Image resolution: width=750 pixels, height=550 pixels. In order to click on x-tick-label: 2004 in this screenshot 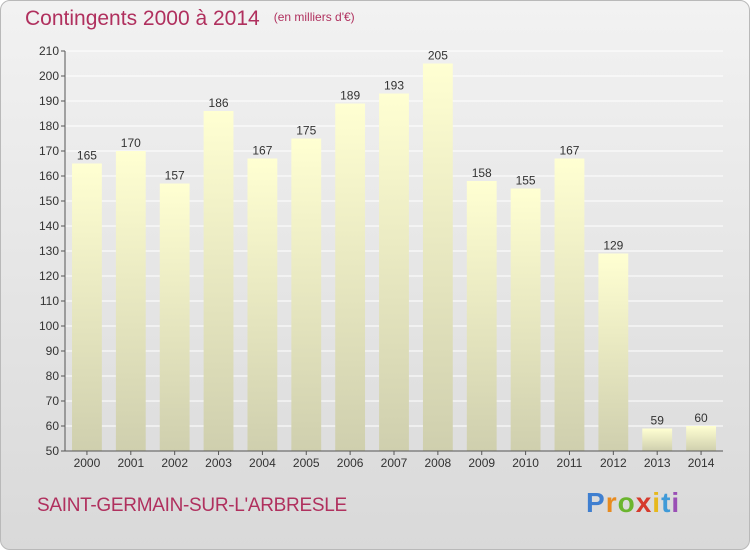, I will do `click(262, 463)`.